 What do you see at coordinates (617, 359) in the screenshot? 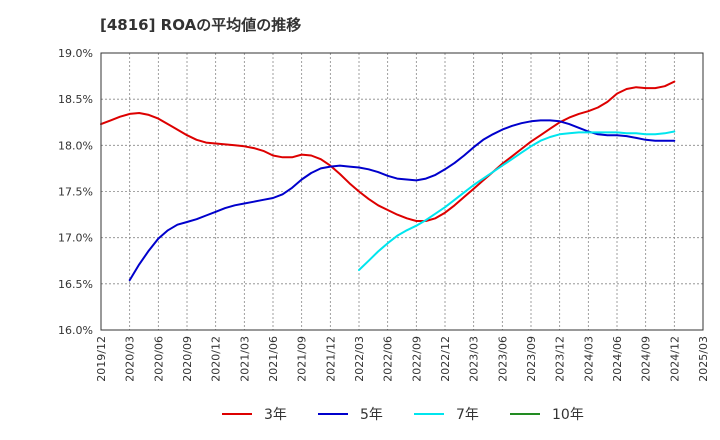
I see `x-tick-label: 2024/06` at bounding box center [617, 359].